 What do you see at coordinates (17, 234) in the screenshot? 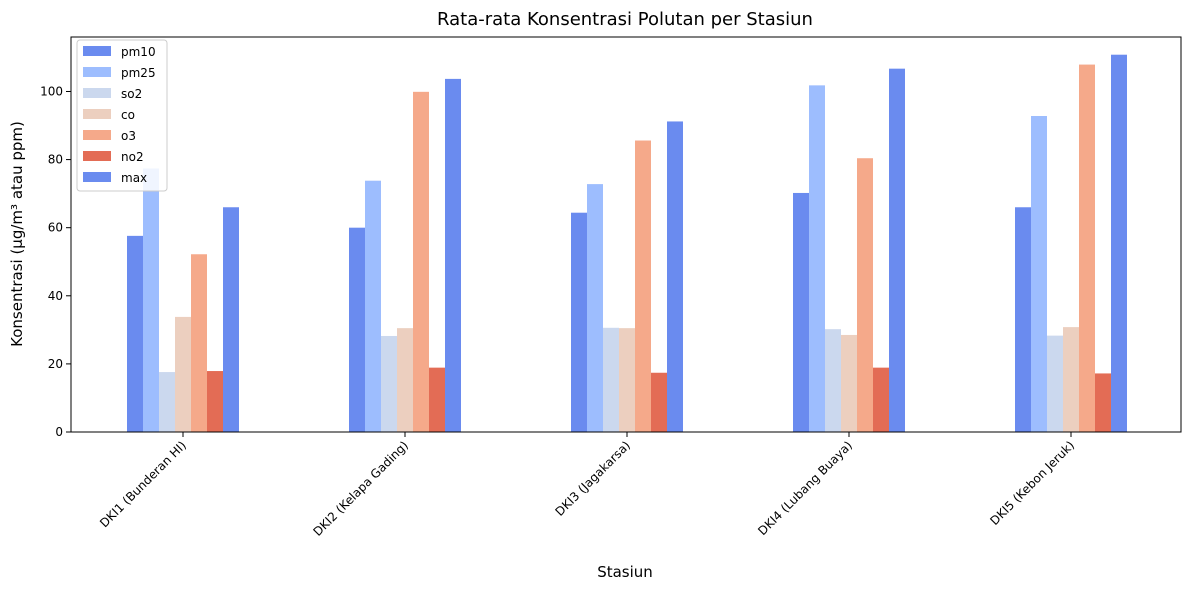
I see `y-axis-title: Konsentrasi (µg/m³ atau ppm)` at bounding box center [17, 234].